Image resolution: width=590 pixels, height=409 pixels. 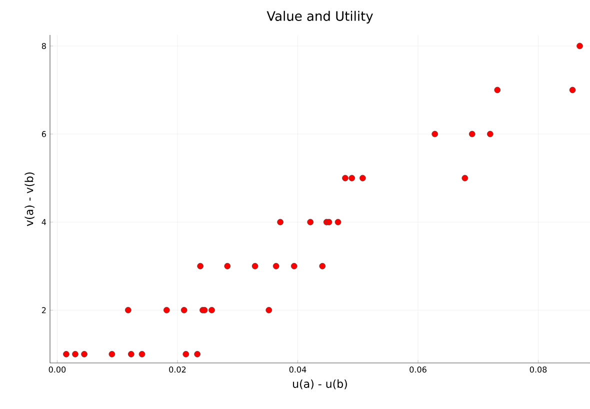 What do you see at coordinates (44, 310) in the screenshot?
I see `y-tick-label: 2` at bounding box center [44, 310].